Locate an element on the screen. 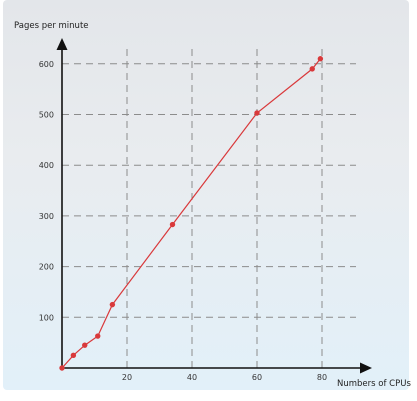  y-axis-arrow is located at coordinates (62, 44).